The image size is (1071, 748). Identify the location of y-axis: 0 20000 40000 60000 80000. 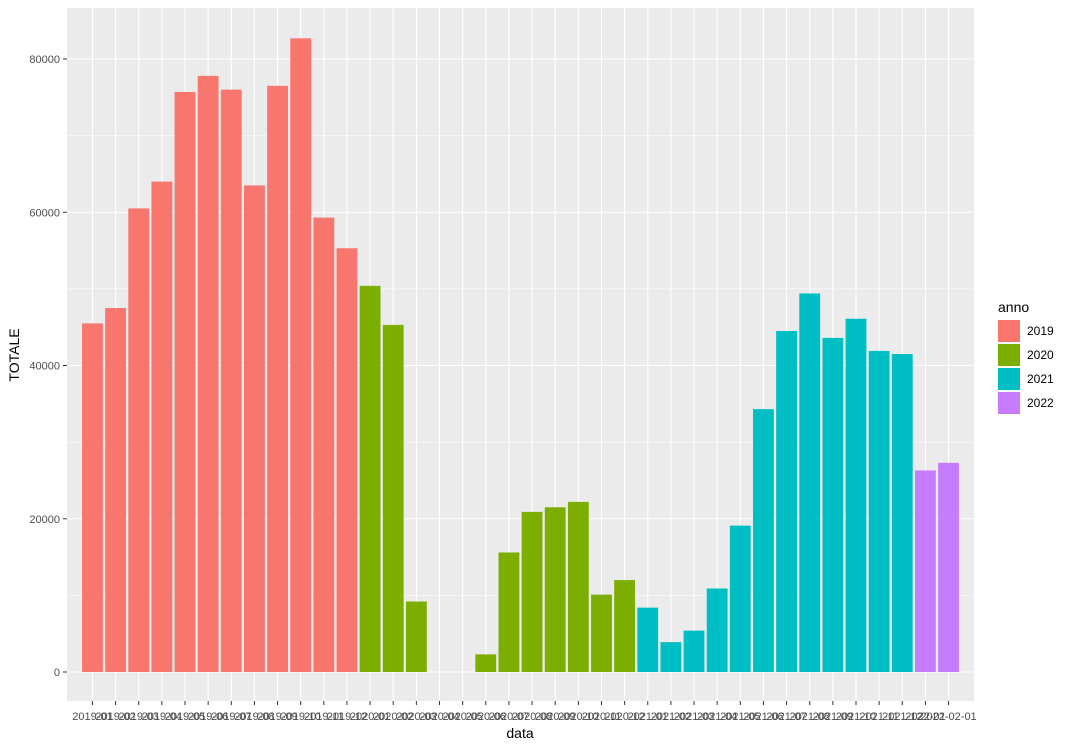
(48, 366).